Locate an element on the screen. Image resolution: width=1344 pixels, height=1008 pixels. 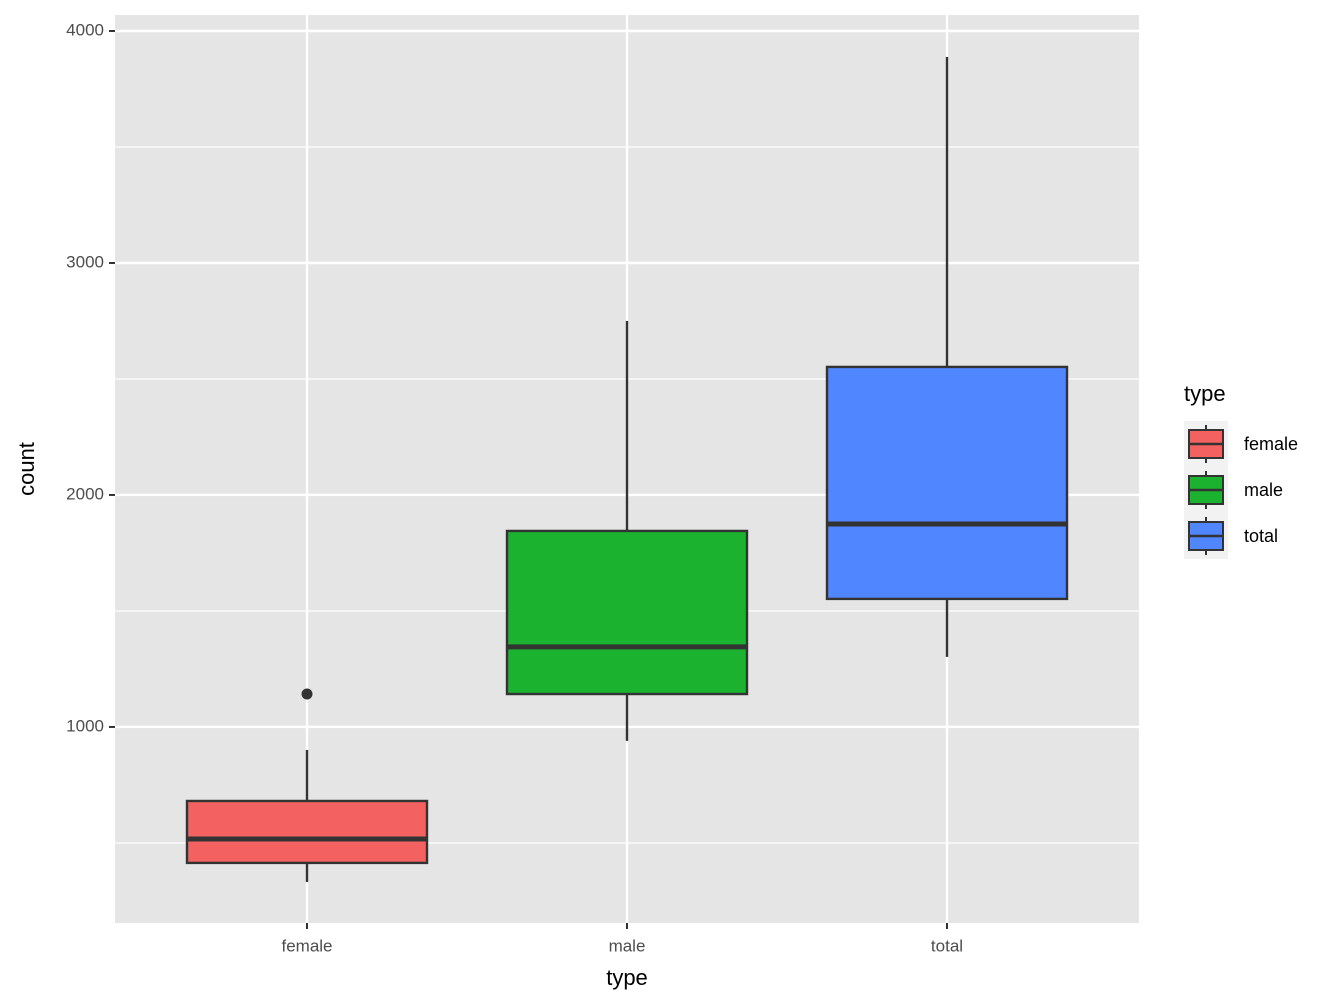
y-tick-label: 1000 is located at coordinates (85, 725).